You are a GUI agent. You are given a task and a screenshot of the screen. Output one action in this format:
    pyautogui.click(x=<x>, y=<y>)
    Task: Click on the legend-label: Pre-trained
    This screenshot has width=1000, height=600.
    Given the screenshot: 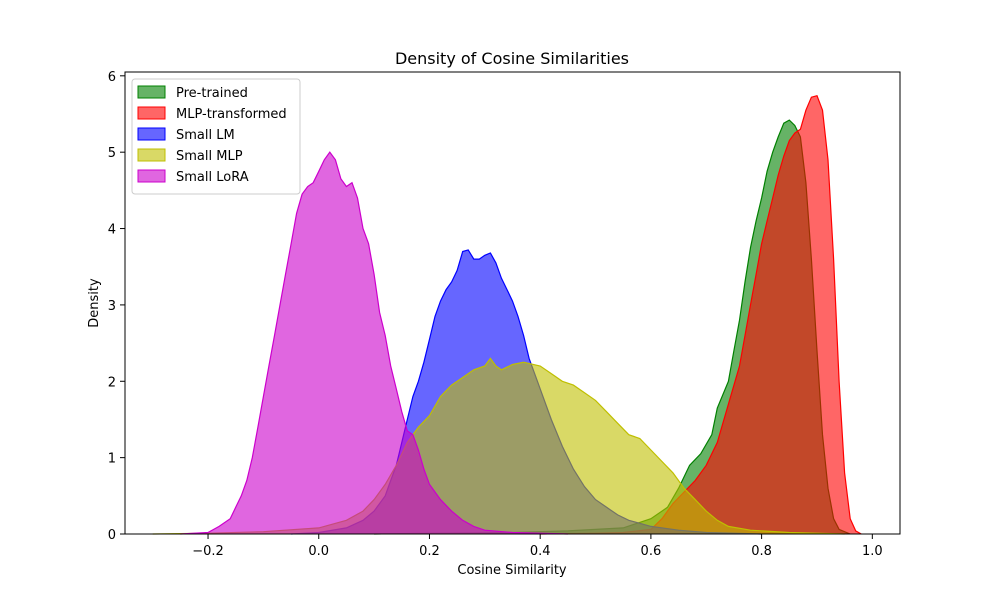 What is the action you would take?
    pyautogui.click(x=212, y=93)
    